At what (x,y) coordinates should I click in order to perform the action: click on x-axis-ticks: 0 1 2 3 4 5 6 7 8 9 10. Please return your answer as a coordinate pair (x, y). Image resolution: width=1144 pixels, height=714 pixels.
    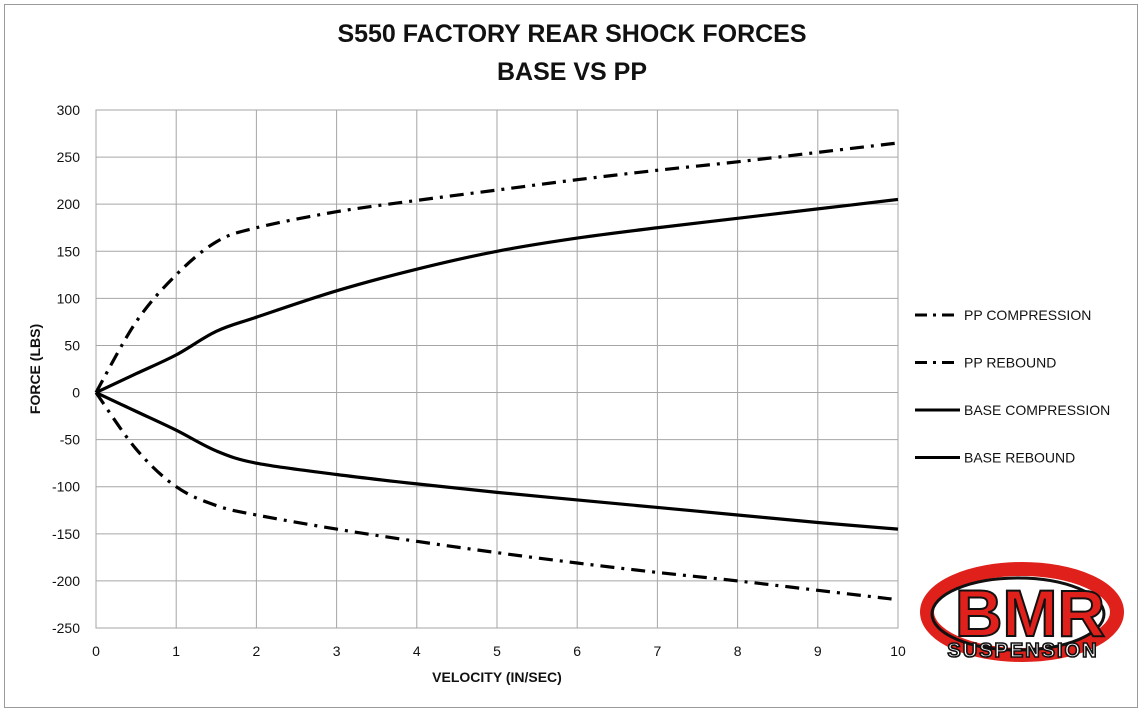
    Looking at the image, I should click on (499, 651).